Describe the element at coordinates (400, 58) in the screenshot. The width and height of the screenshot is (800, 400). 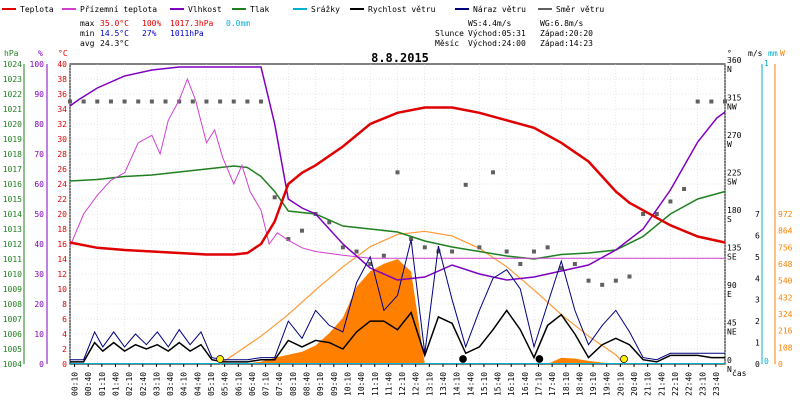
I see `chart-title: 8.8.2015` at that location.